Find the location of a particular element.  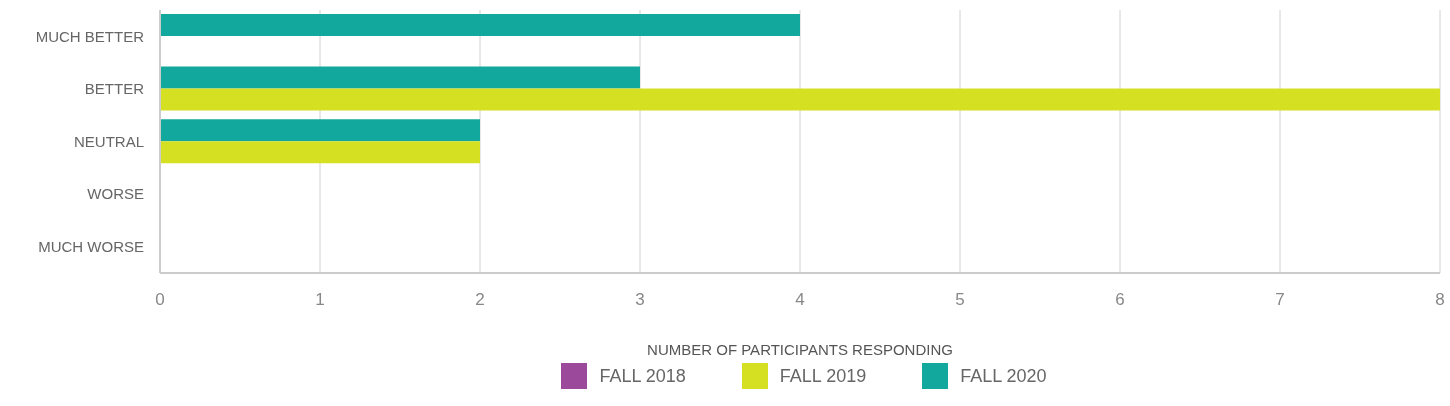

legend-label: FALL 2019 is located at coordinates (823, 376).